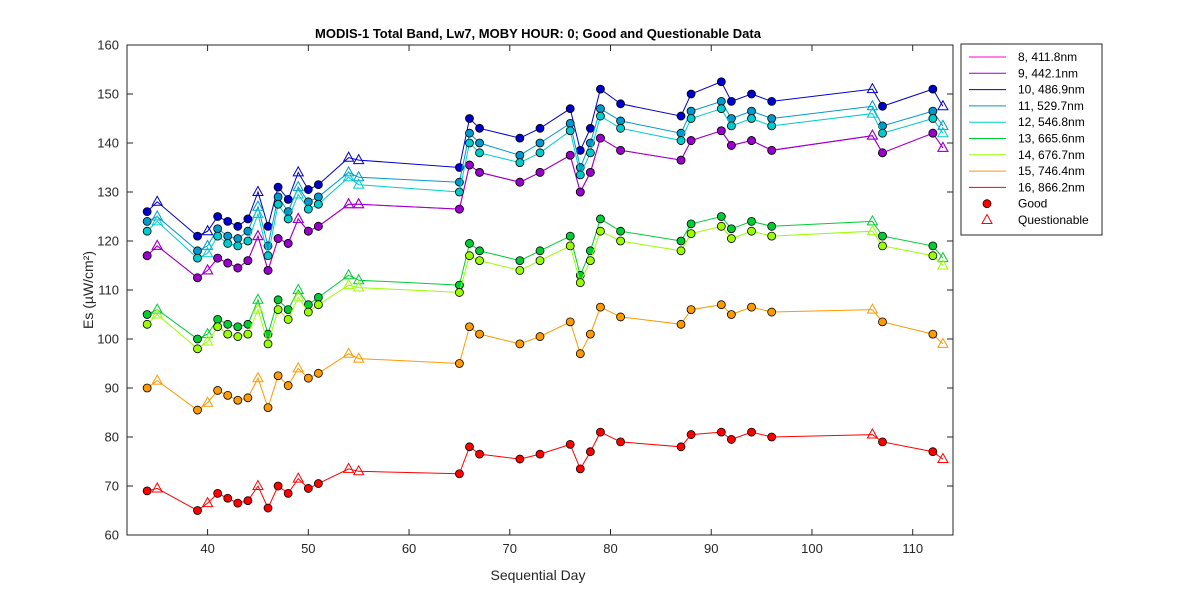 The height and width of the screenshot is (605, 1200). What do you see at coordinates (108, 94) in the screenshot?
I see `y-tick-label: 150` at bounding box center [108, 94].